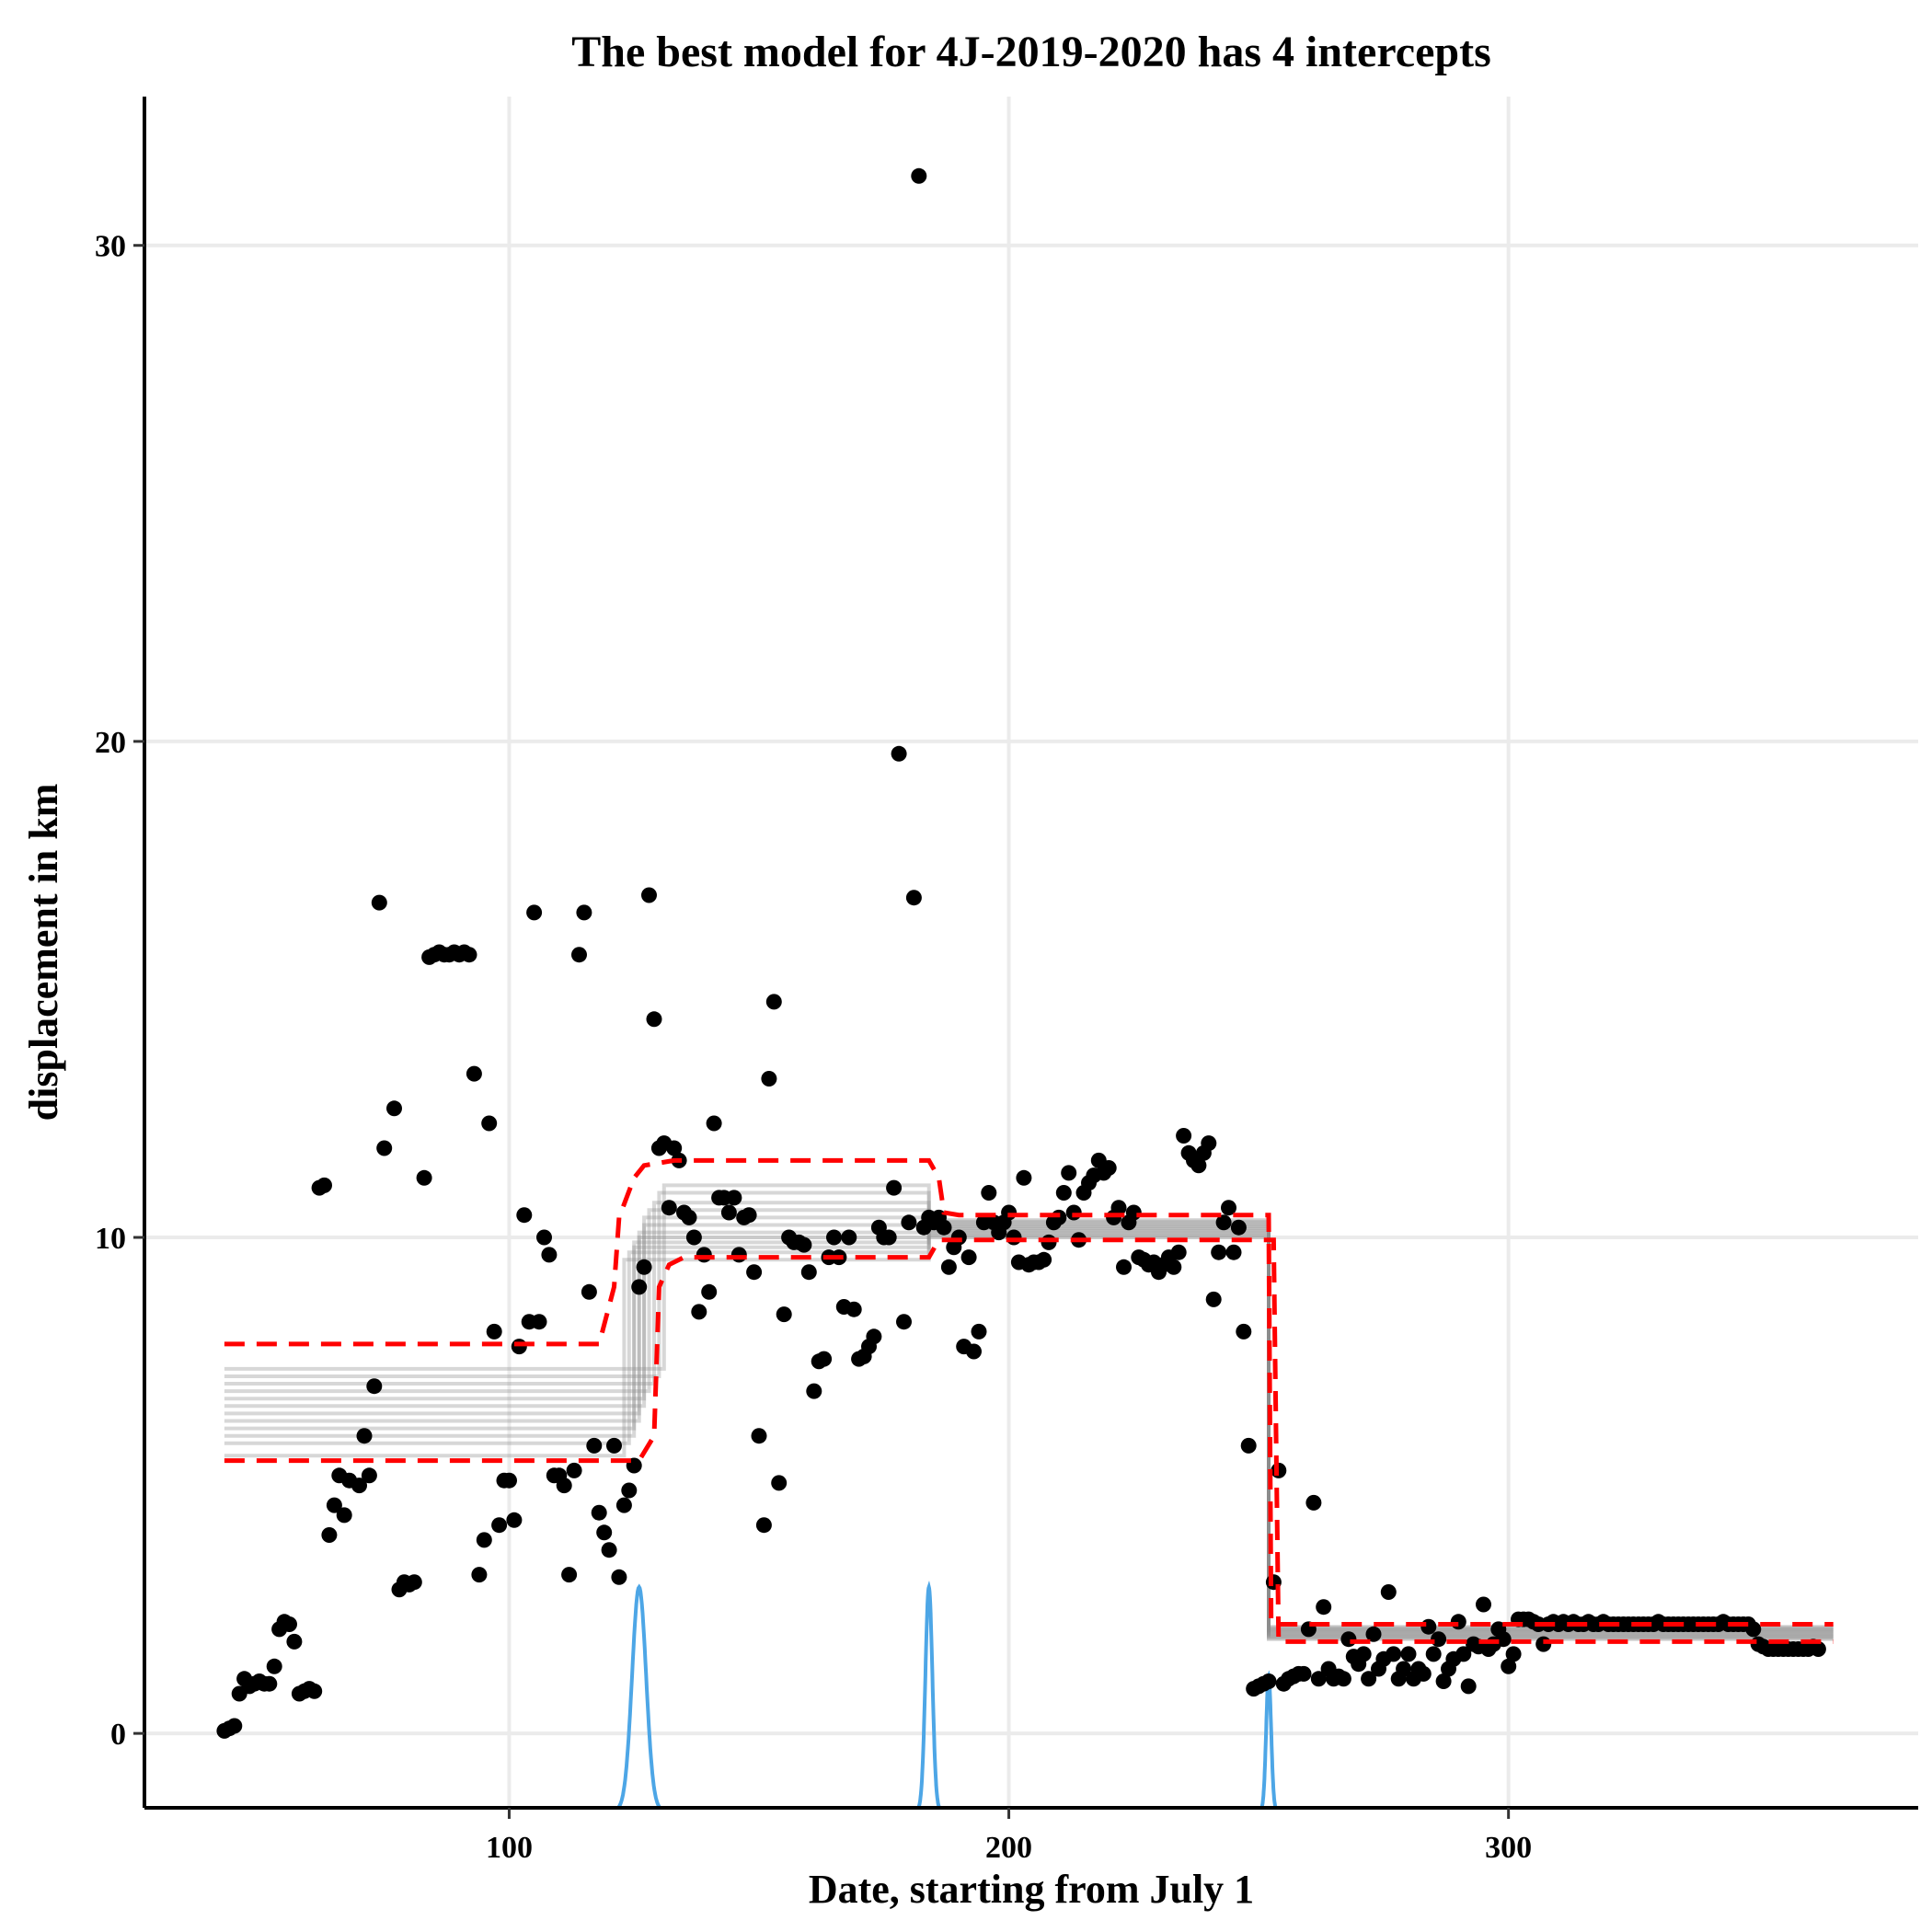 The height and width of the screenshot is (1932, 1932). I want to click on y-tick-label: 10, so click(110, 1239).